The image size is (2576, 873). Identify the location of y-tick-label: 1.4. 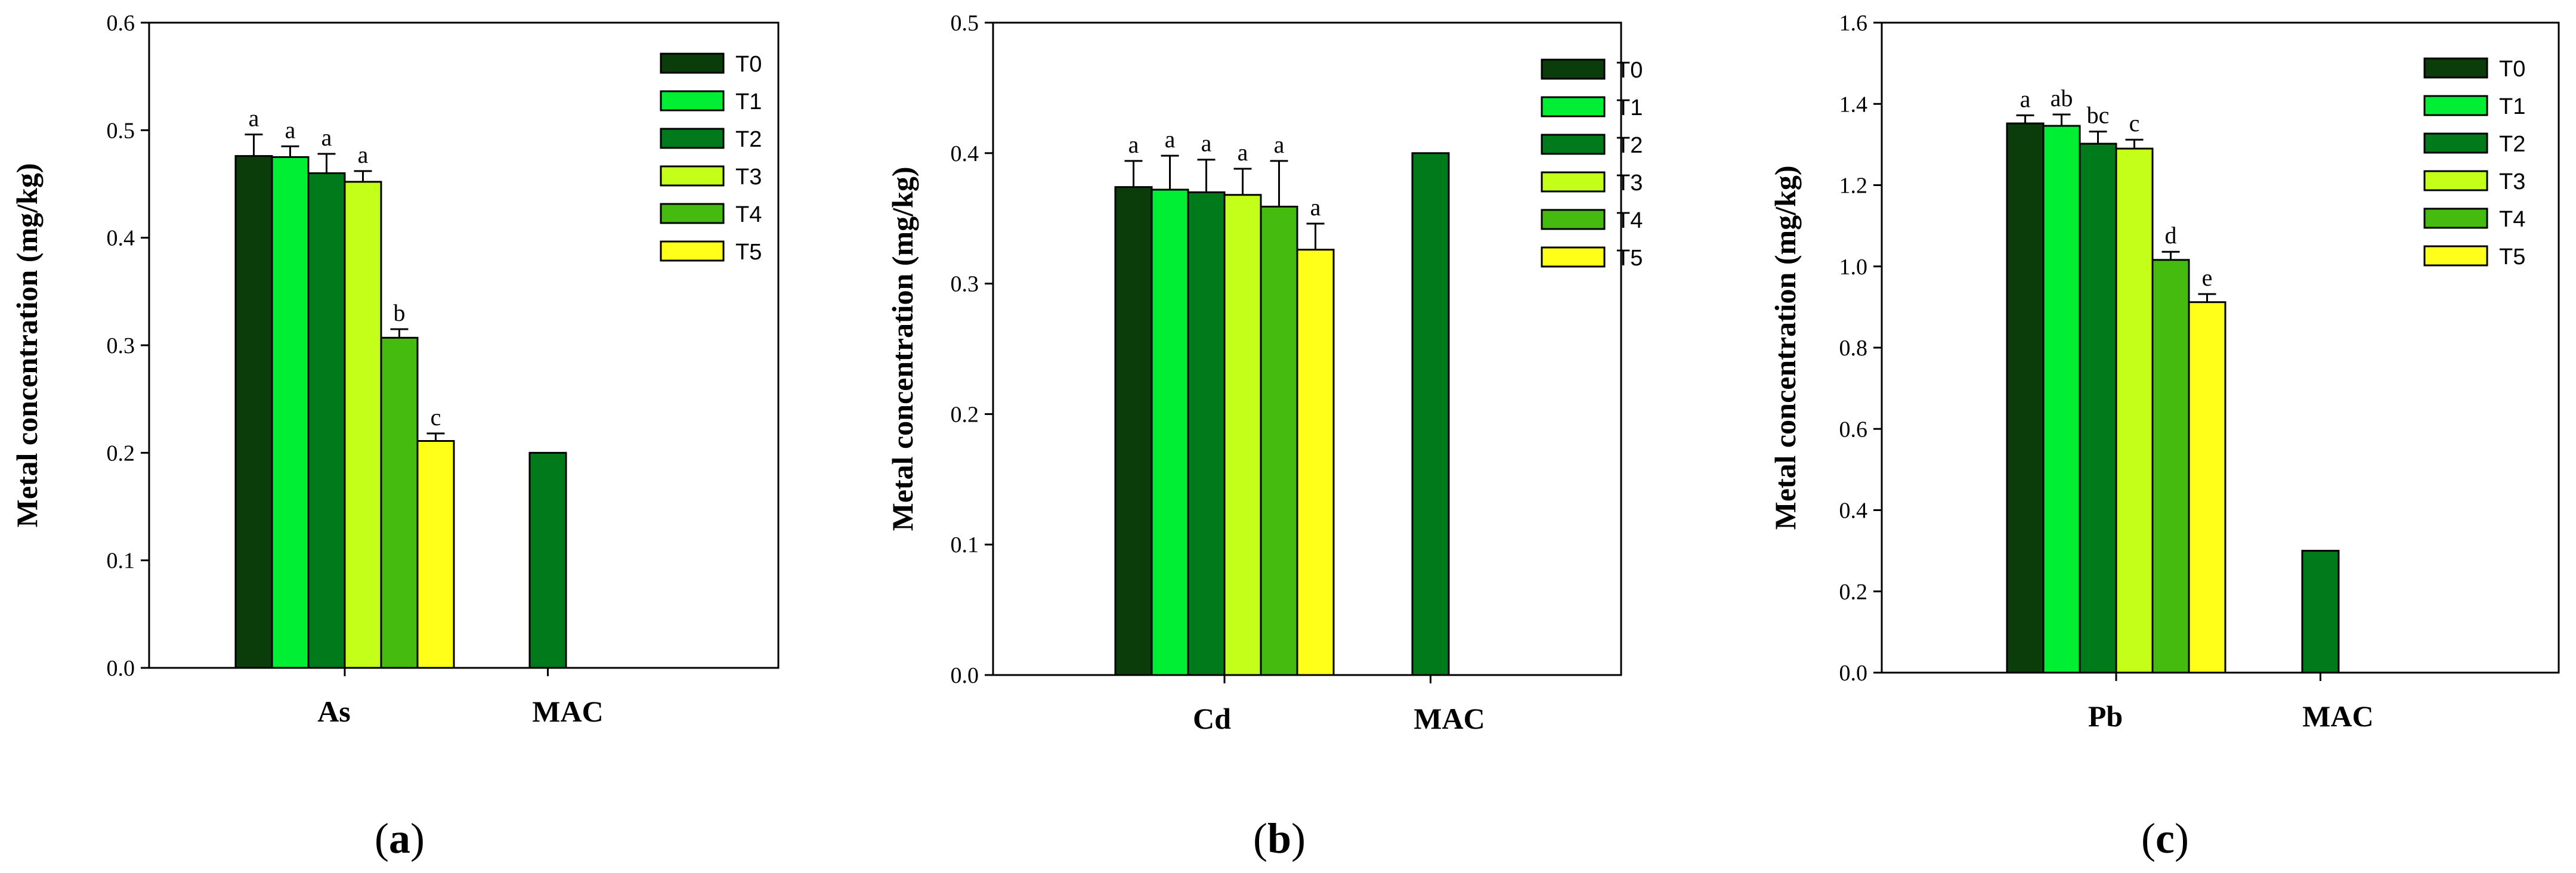
(1853, 105).